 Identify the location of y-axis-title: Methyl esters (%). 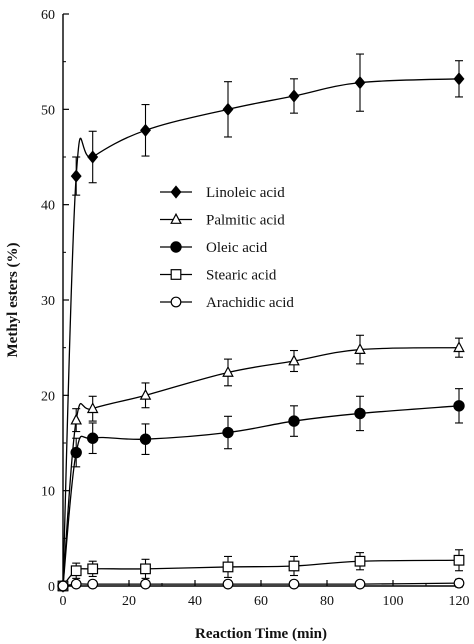
(13, 300).